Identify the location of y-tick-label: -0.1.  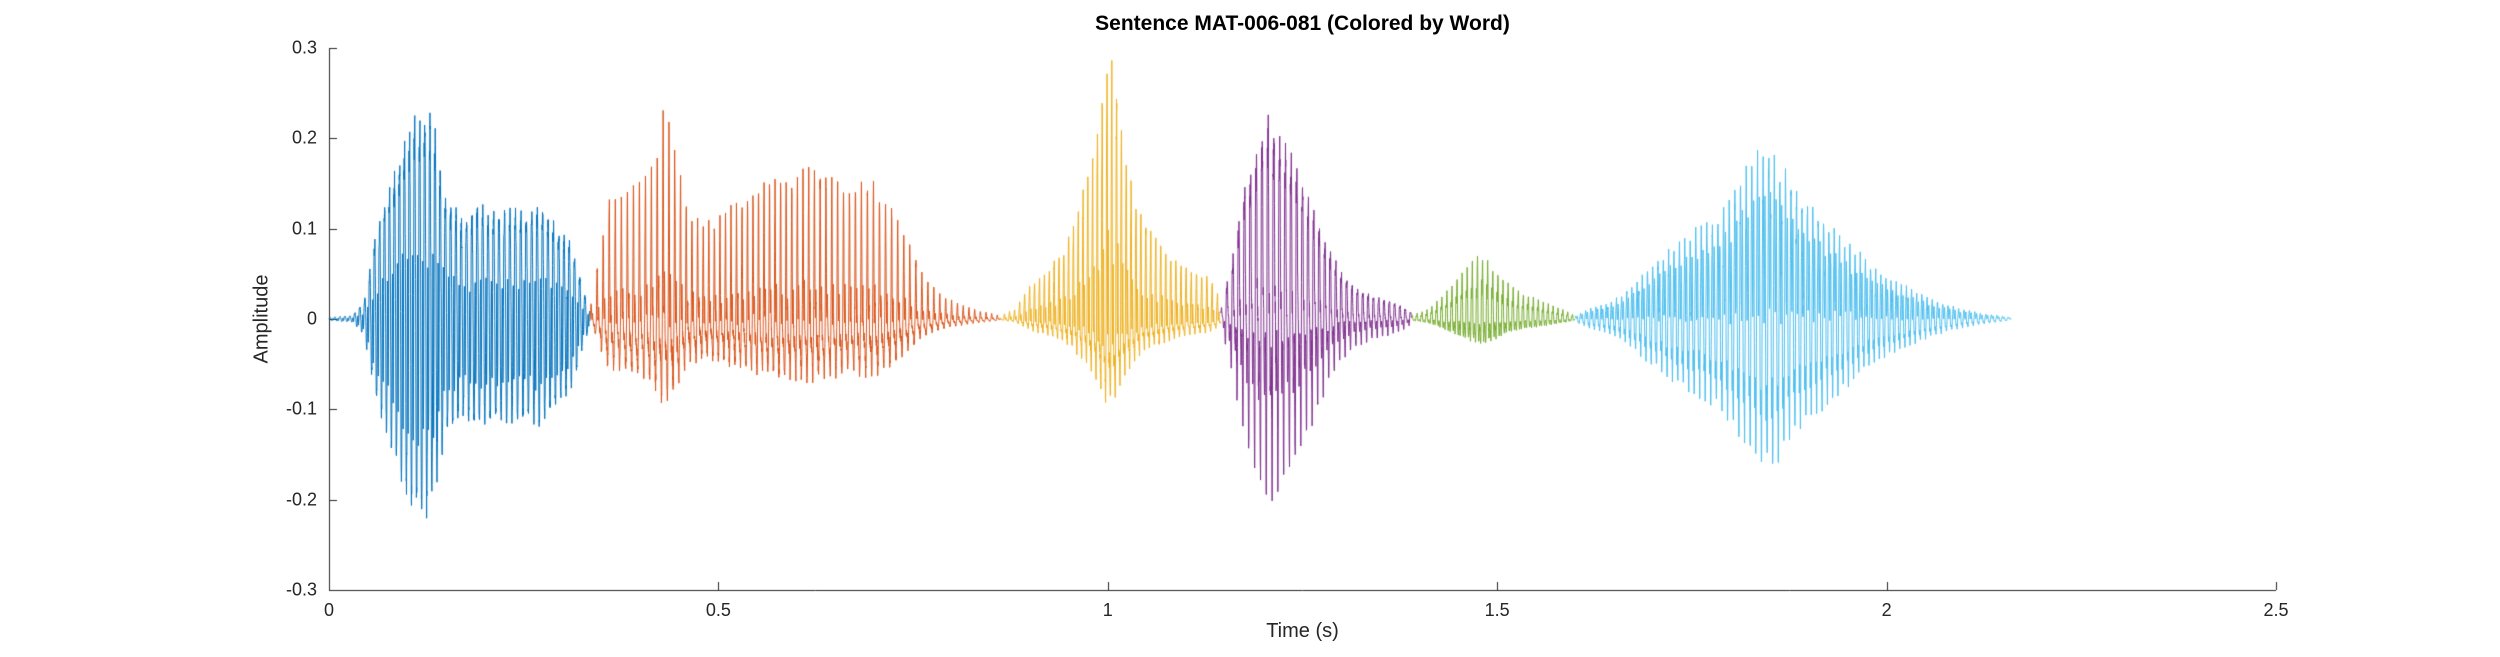
(301, 408).